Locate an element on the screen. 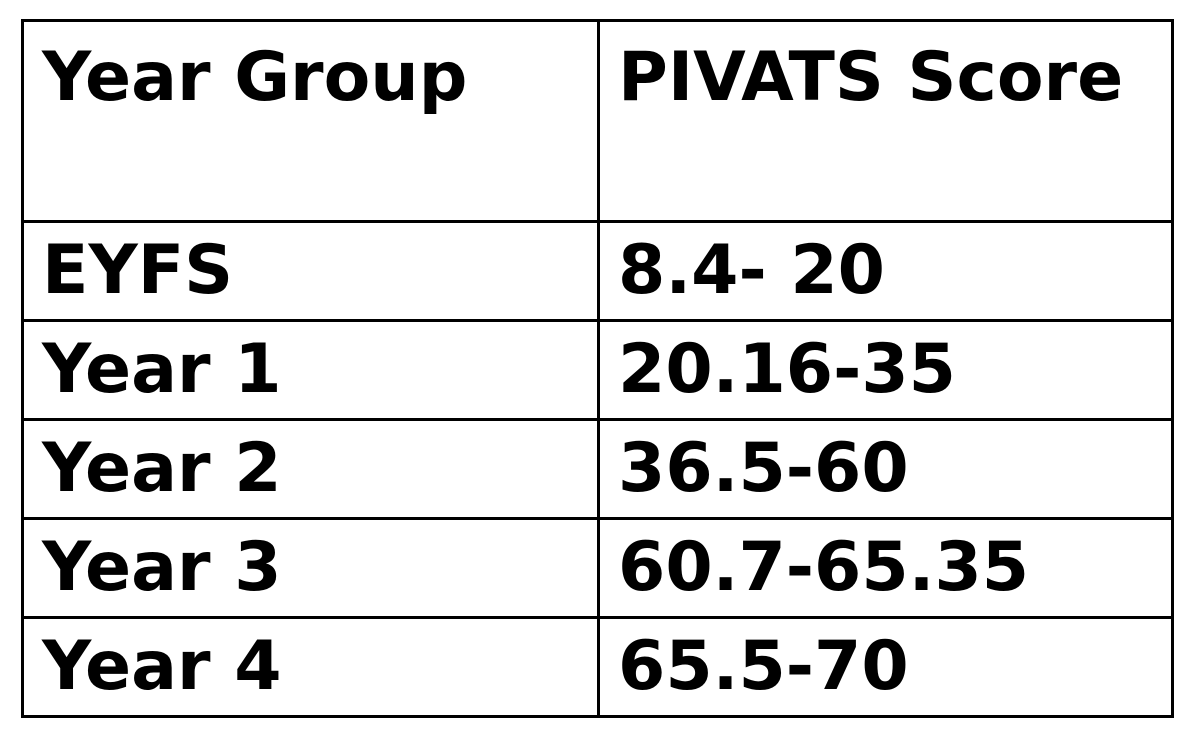 Image resolution: width=1204 pixels, height=749 pixels. score-cell: 60.7-65.35 is located at coordinates (885, 568).